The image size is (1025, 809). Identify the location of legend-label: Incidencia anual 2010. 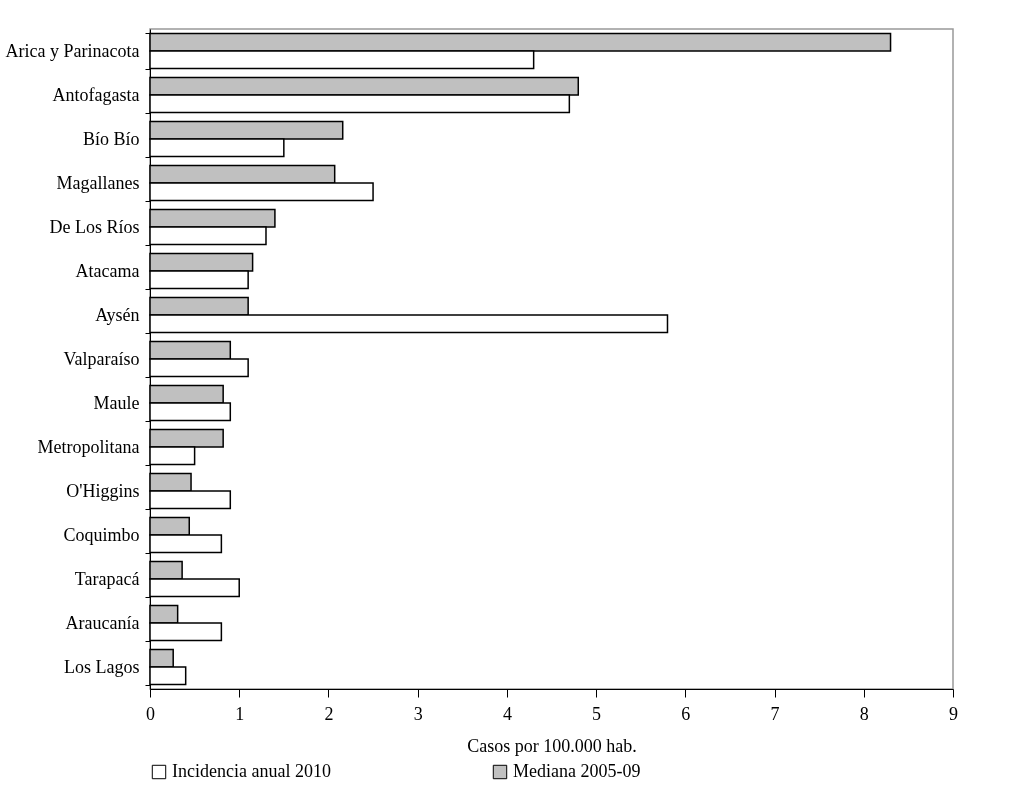
(251, 771).